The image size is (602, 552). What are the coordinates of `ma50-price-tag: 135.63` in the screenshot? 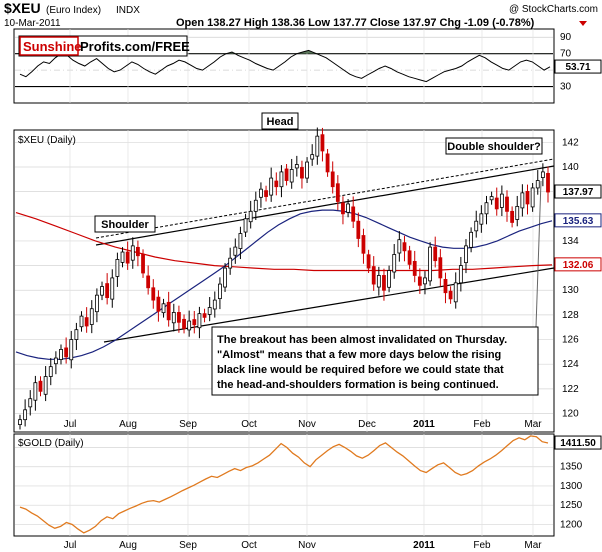 It's located at (578, 221).